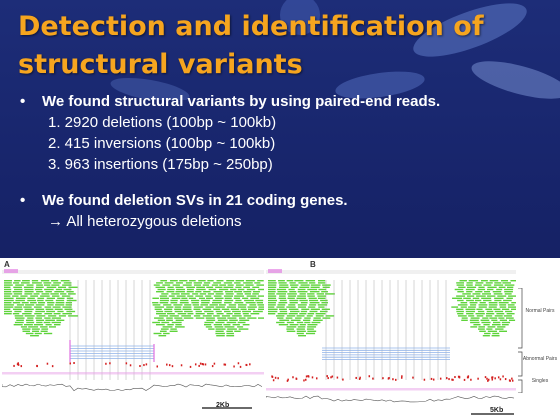  What do you see at coordinates (391, 389) in the screenshot?
I see `coverage-tag` at bounding box center [391, 389].